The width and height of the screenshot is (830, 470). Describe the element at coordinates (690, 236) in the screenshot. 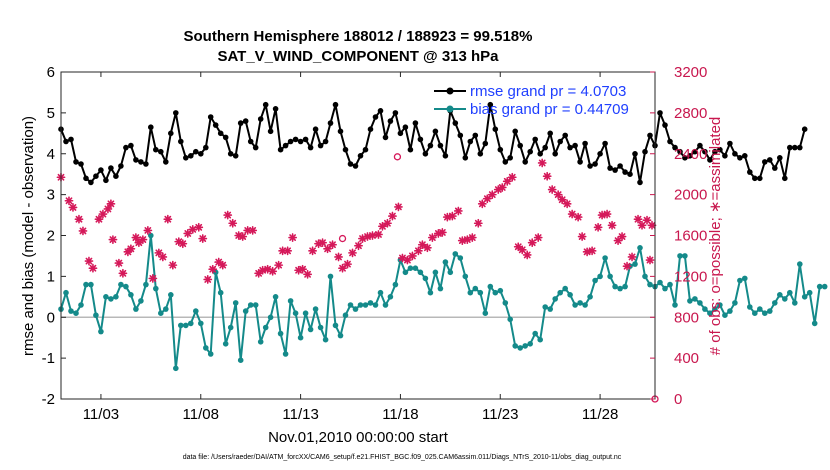

I see `y-right-tick-label: 1600` at that location.